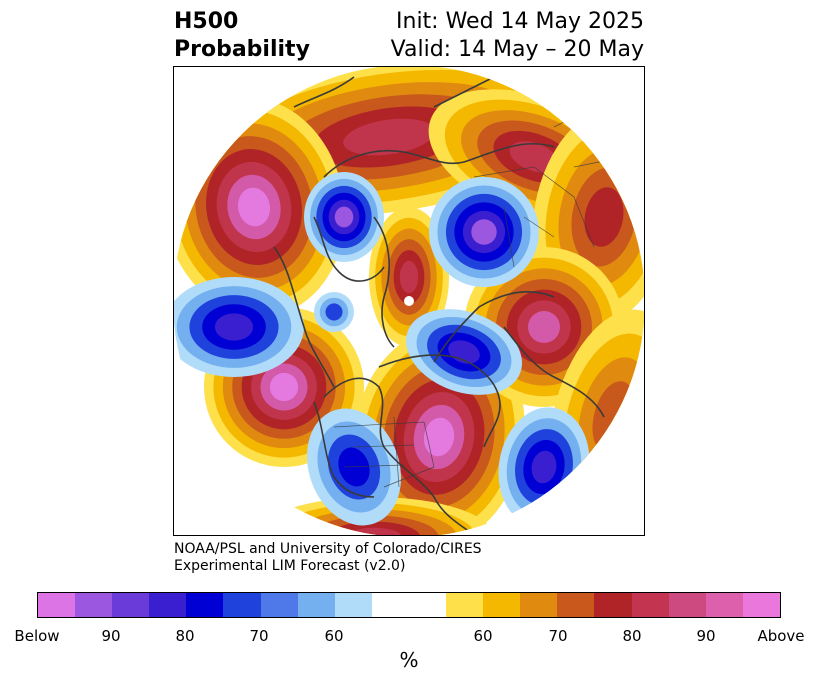 The image size is (819, 686). I want to click on colorbar, so click(409, 605).